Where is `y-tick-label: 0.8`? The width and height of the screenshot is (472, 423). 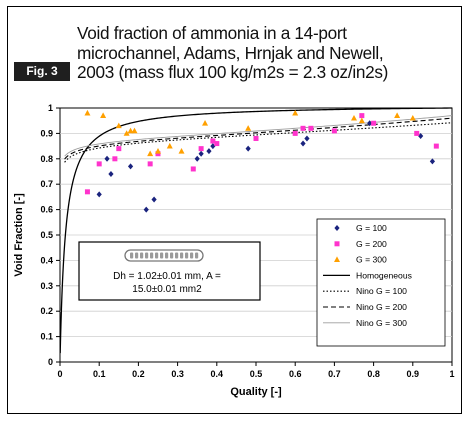 y-tick-label: 0.8 is located at coordinates (46, 159).